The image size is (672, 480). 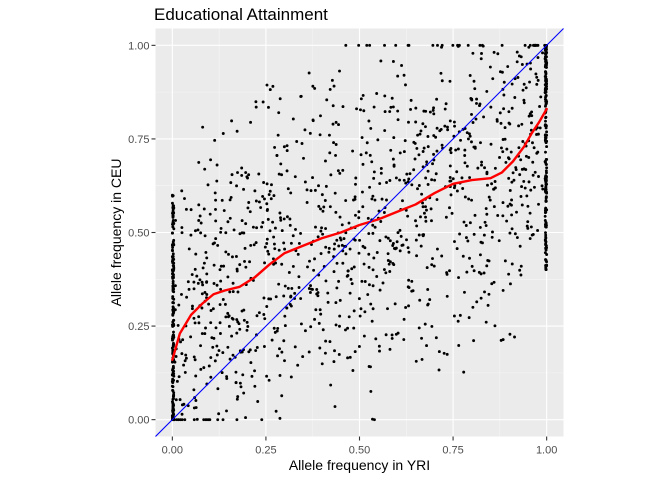 I want to click on y-tick-label: 0.25, so click(x=138, y=327).